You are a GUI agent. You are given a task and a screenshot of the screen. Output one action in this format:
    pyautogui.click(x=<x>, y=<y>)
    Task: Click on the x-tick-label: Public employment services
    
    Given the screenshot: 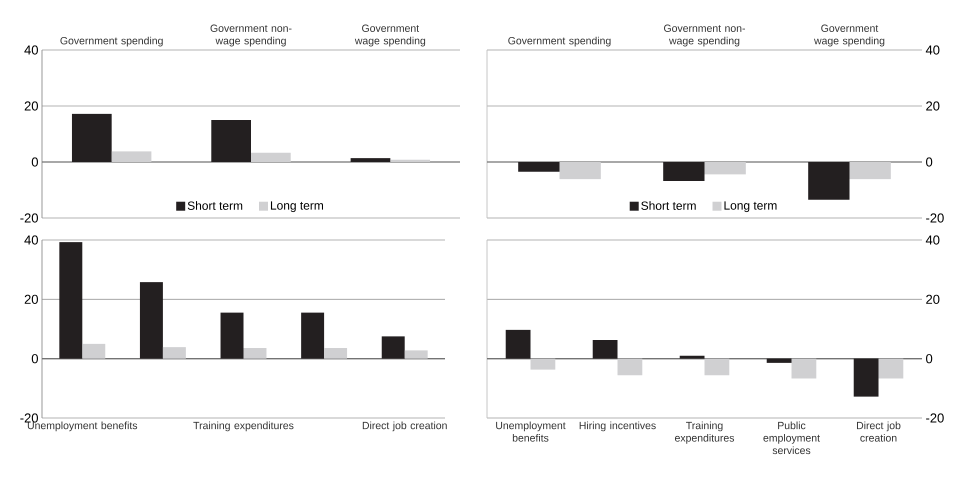 What is the action you would take?
    pyautogui.click(x=791, y=438)
    